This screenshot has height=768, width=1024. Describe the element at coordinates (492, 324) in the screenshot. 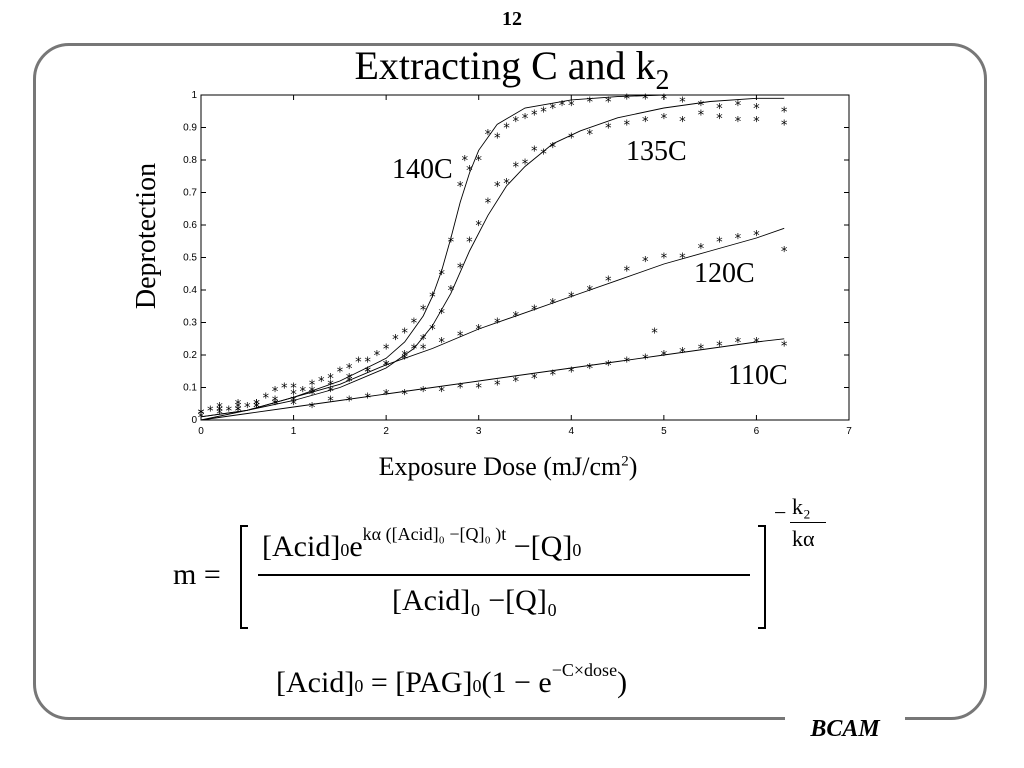

I see `fit-curve-120c` at that location.